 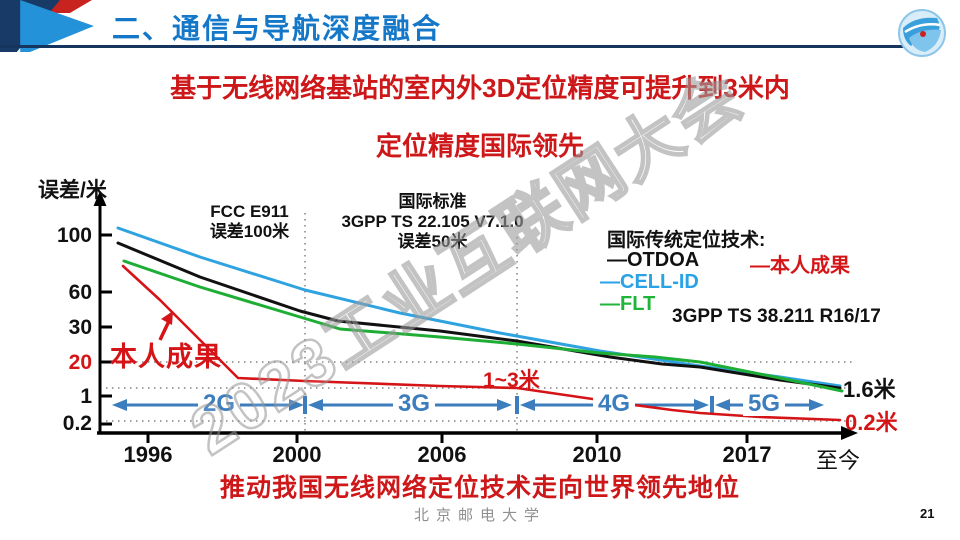 I want to click on x-tick-2006: 2006, so click(x=442, y=454).